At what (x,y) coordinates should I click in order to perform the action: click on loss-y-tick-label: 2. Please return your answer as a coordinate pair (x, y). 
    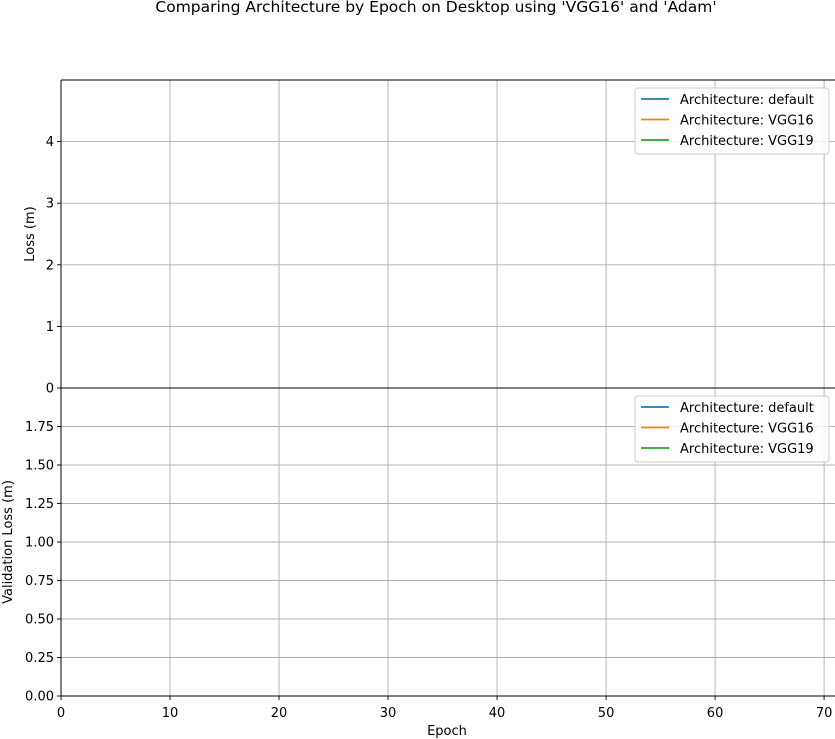
    Looking at the image, I should click on (50, 265).